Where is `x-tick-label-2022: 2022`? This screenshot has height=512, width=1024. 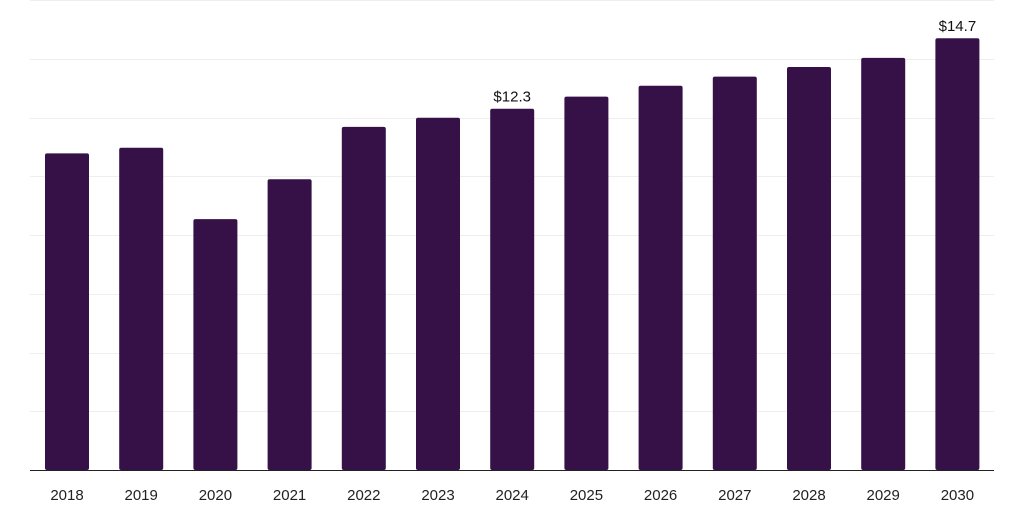
x-tick-label-2022: 2022 is located at coordinates (363, 495).